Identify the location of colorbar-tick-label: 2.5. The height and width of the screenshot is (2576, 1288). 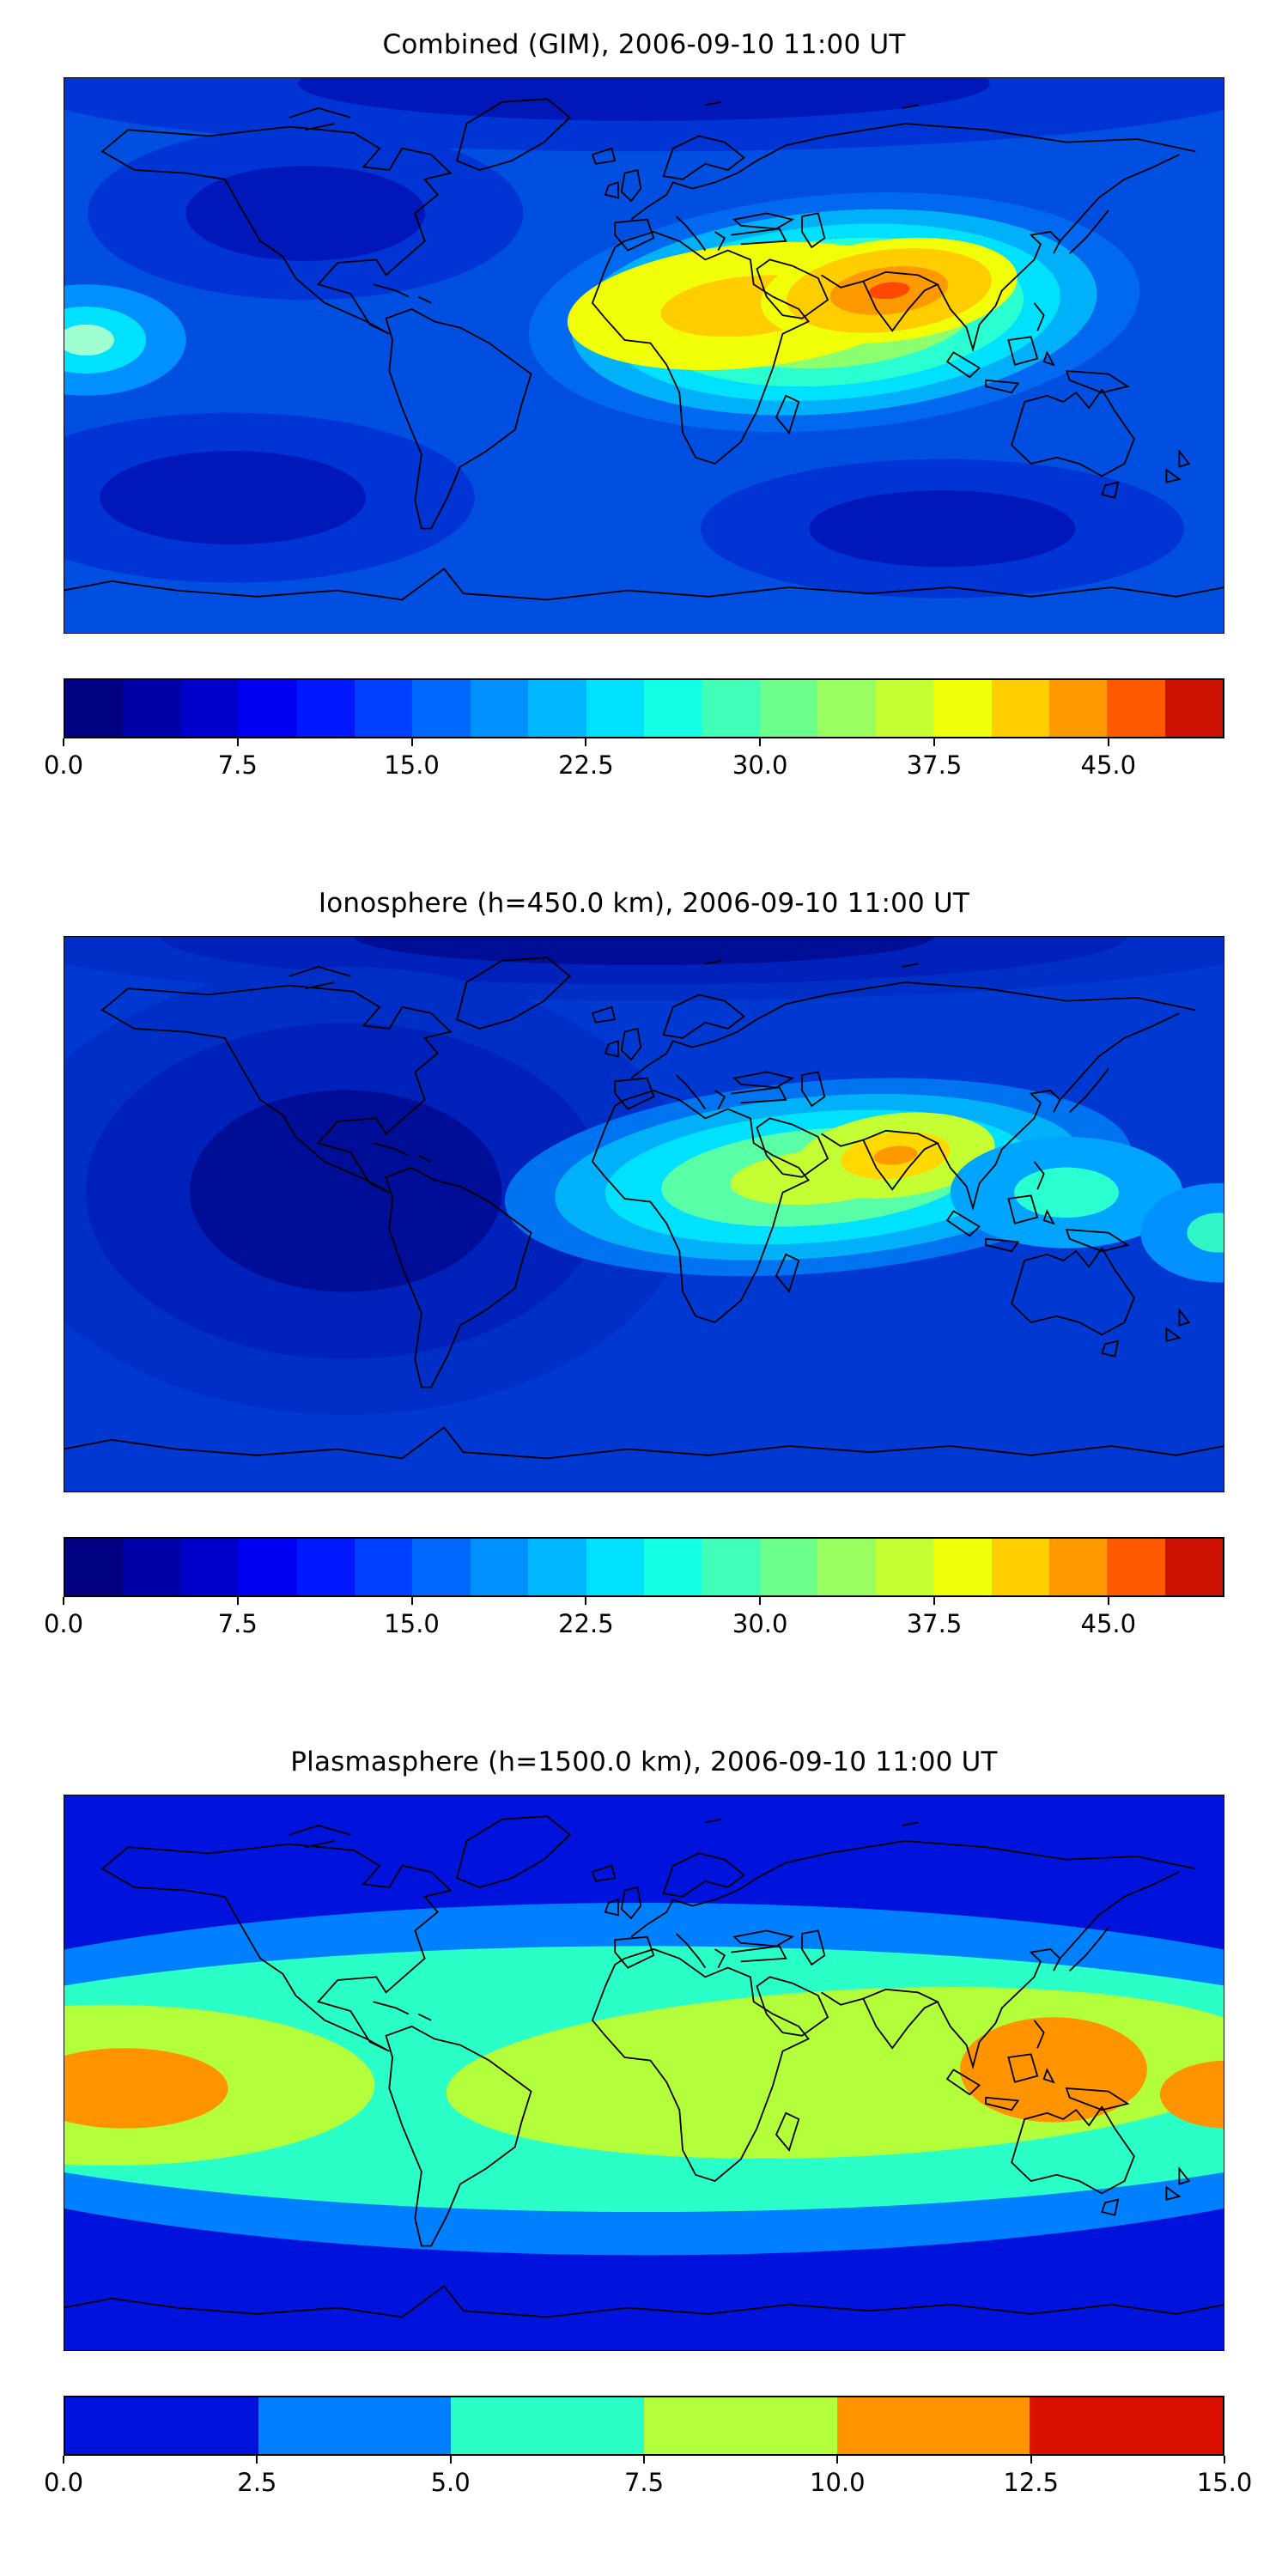
(257, 2482).